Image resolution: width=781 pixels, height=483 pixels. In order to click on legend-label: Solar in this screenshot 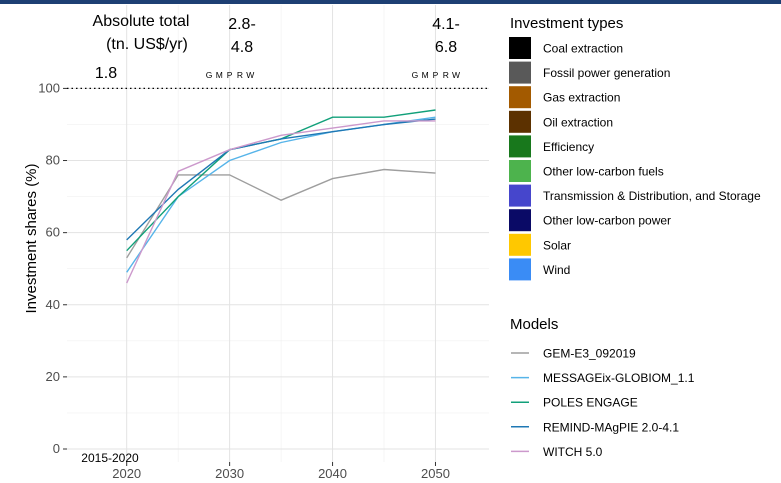, I will do `click(557, 245)`.